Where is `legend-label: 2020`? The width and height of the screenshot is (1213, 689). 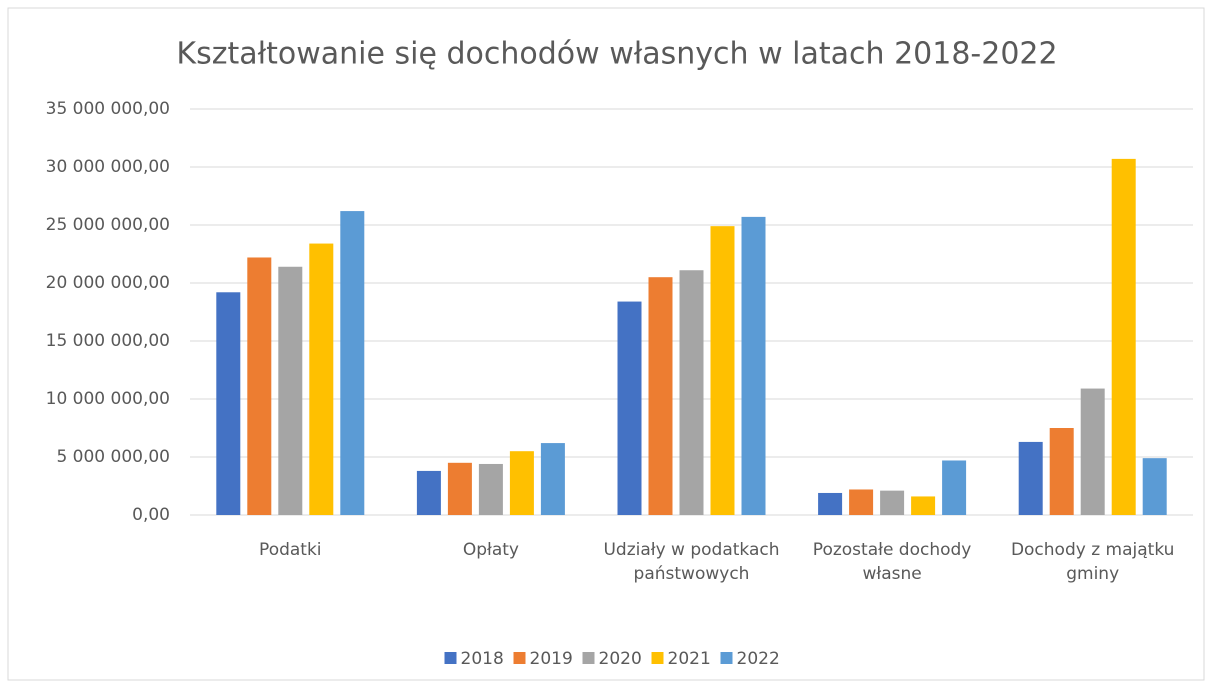
legend-label: 2020 is located at coordinates (620, 659).